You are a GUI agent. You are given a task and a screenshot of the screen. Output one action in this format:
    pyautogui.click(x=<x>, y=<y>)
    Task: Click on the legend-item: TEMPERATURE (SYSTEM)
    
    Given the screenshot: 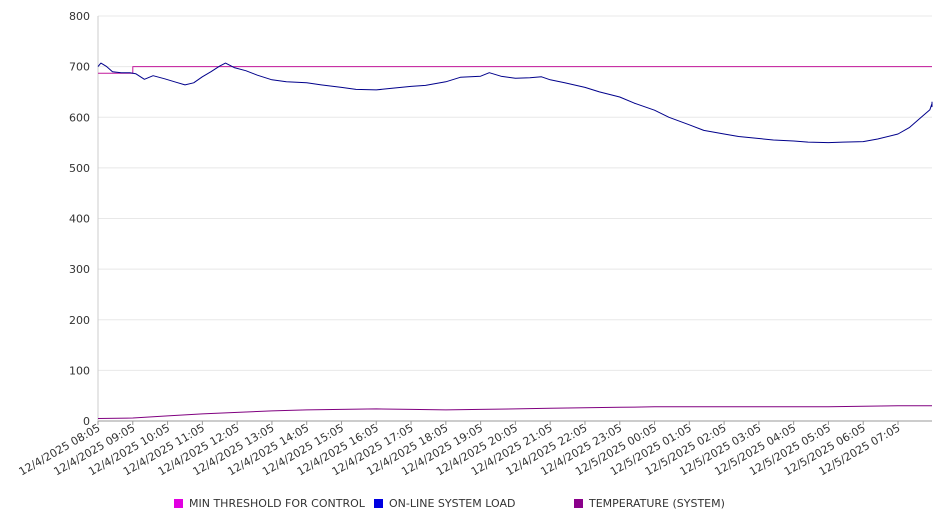 What is the action you would take?
    pyautogui.click(x=649, y=503)
    